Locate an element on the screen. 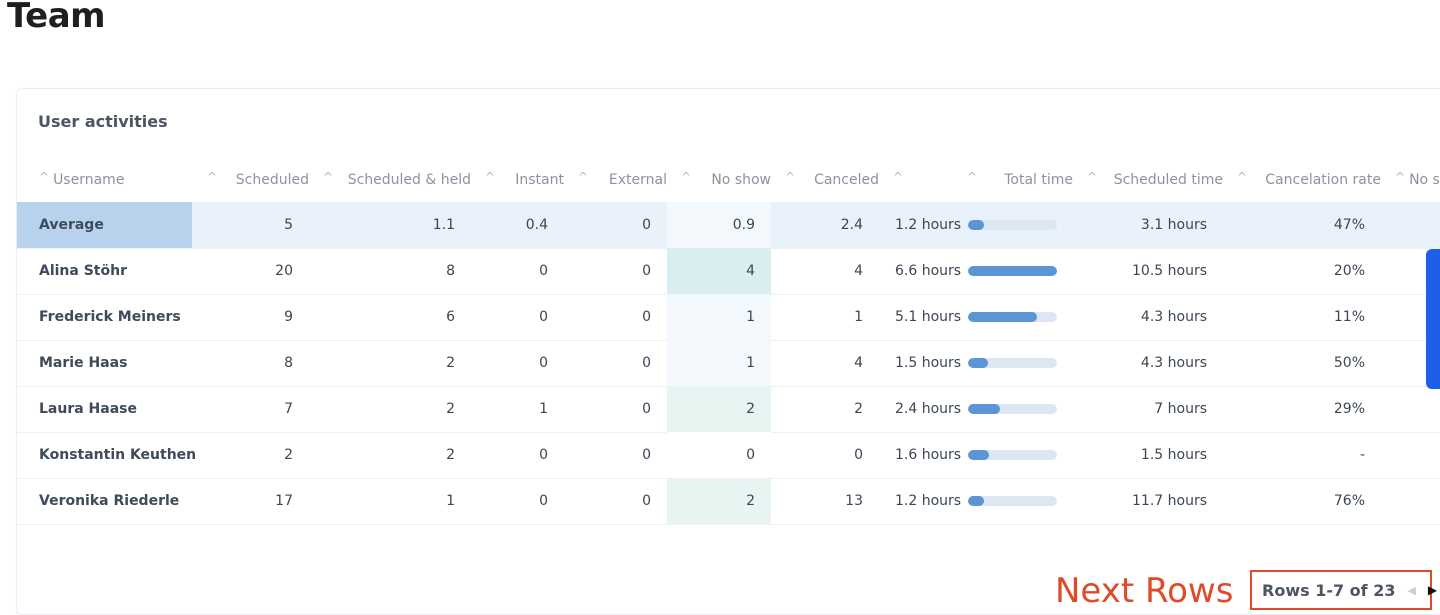  sched-time-cell: 7 hours is located at coordinates (1180, 409).